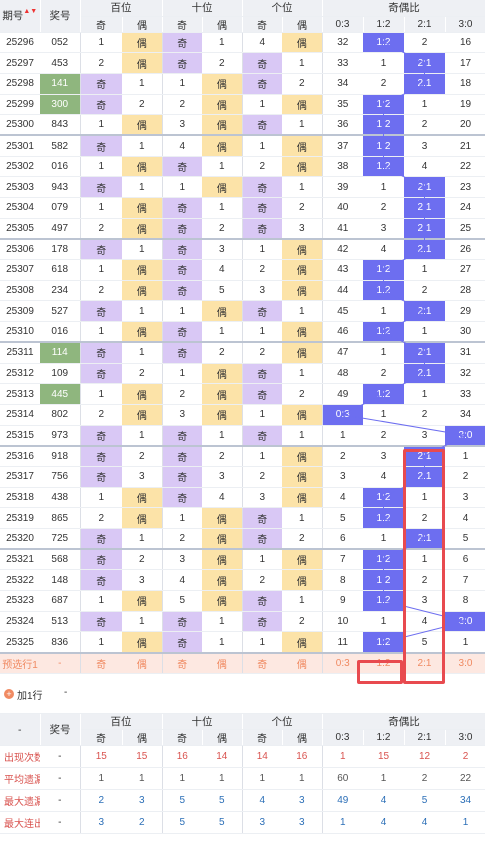 The height and width of the screenshot is (854, 485). Describe the element at coordinates (242, 43) in the screenshot. I see `table-row: 25296 052 1 偶奇 1 4 偶 32 1:2 2 16` at that location.